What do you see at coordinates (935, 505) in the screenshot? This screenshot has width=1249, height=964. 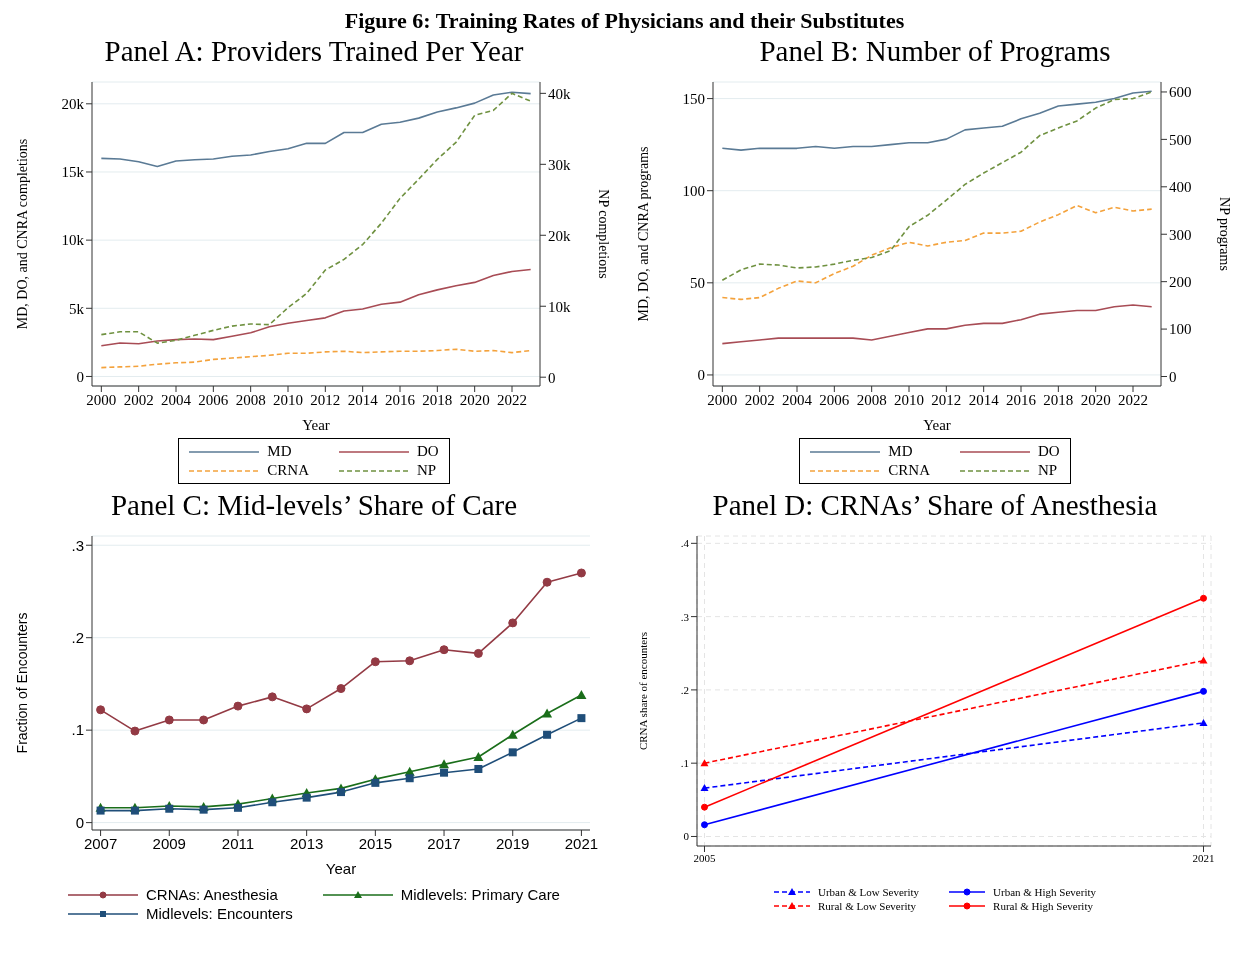 I see `chart-title: Panel D: CRNAs’ Share of Anesthesia` at bounding box center [935, 505].